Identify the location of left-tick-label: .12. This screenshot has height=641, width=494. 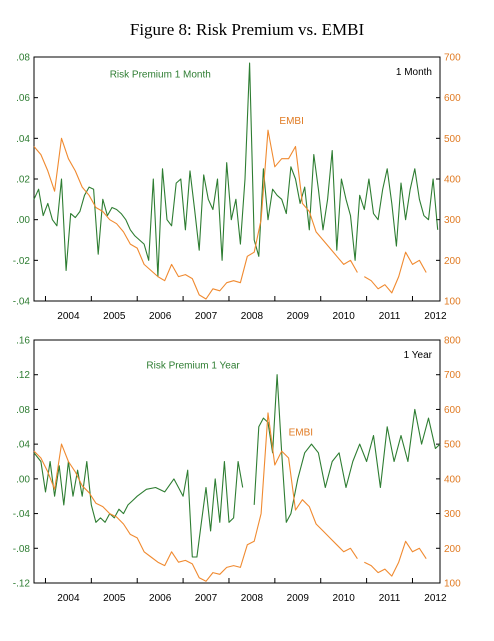
(23, 375).